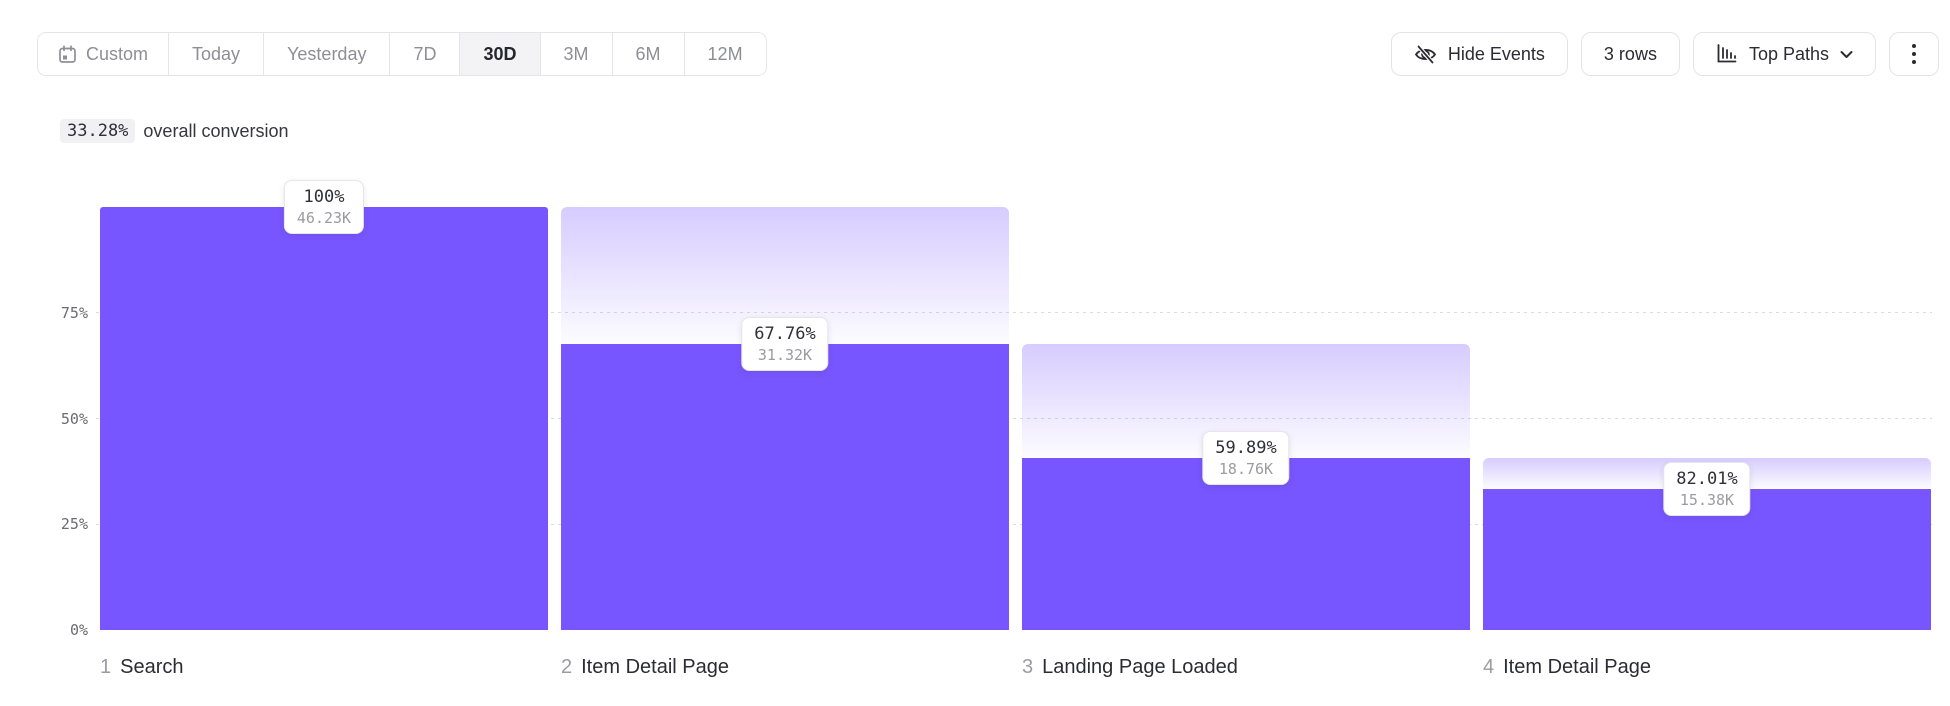  I want to click on date-range-label: 7D, so click(425, 53).